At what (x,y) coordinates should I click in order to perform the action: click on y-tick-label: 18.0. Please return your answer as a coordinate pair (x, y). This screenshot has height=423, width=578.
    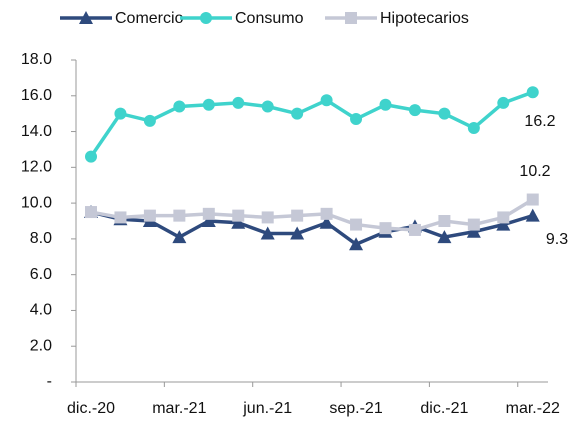
    Looking at the image, I should click on (36, 59).